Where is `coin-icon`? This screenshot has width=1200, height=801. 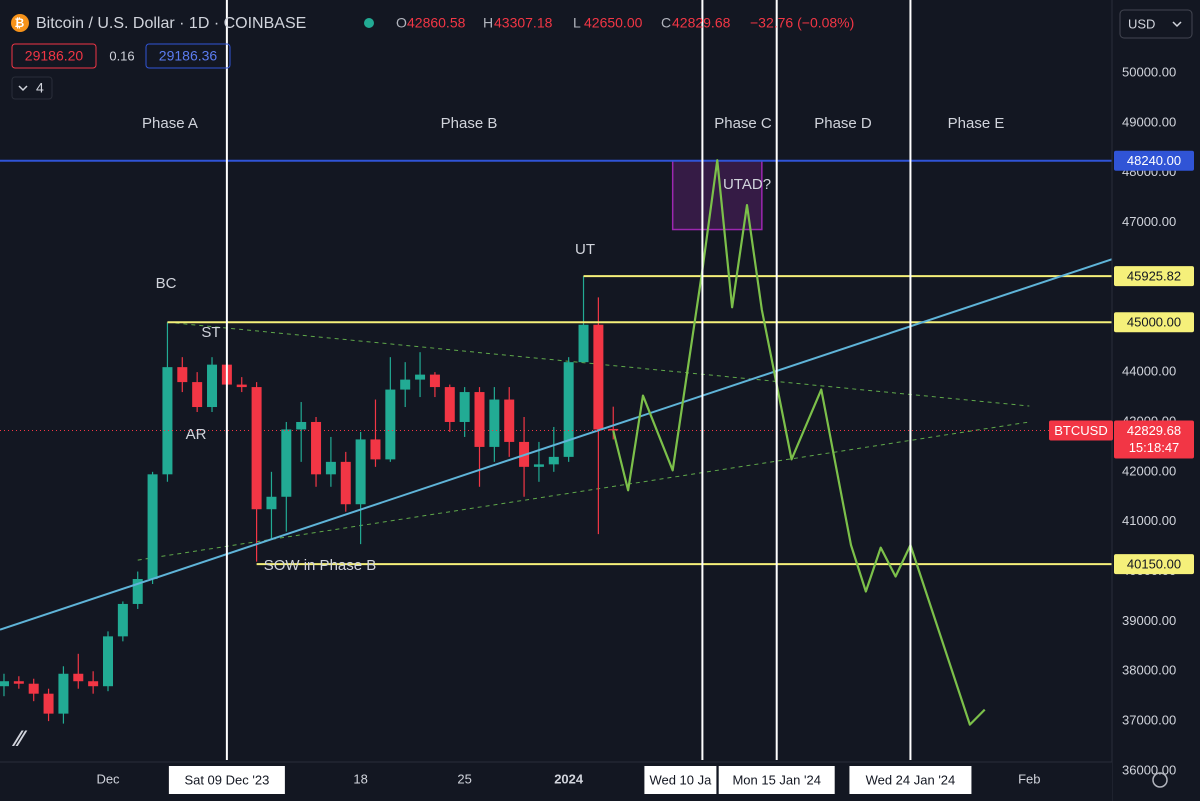 coin-icon is located at coordinates (20, 23).